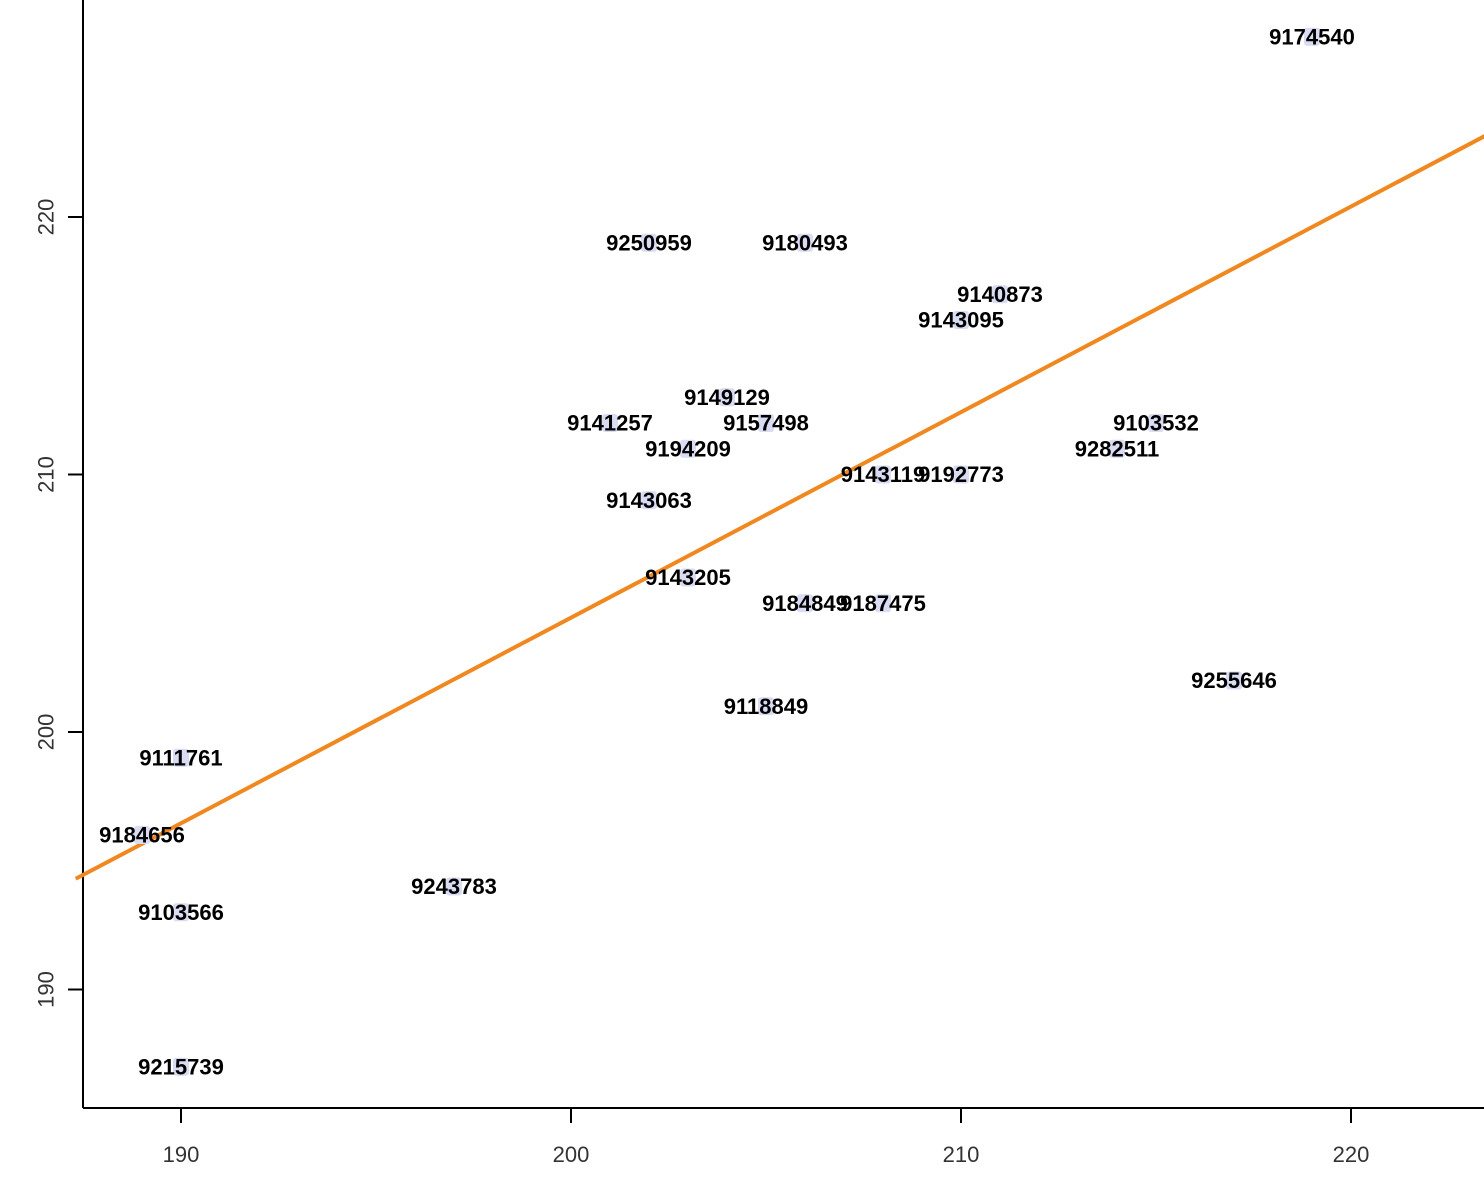 The width and height of the screenshot is (1484, 1200). I want to click on point-label: 9174540, so click(1312, 36).